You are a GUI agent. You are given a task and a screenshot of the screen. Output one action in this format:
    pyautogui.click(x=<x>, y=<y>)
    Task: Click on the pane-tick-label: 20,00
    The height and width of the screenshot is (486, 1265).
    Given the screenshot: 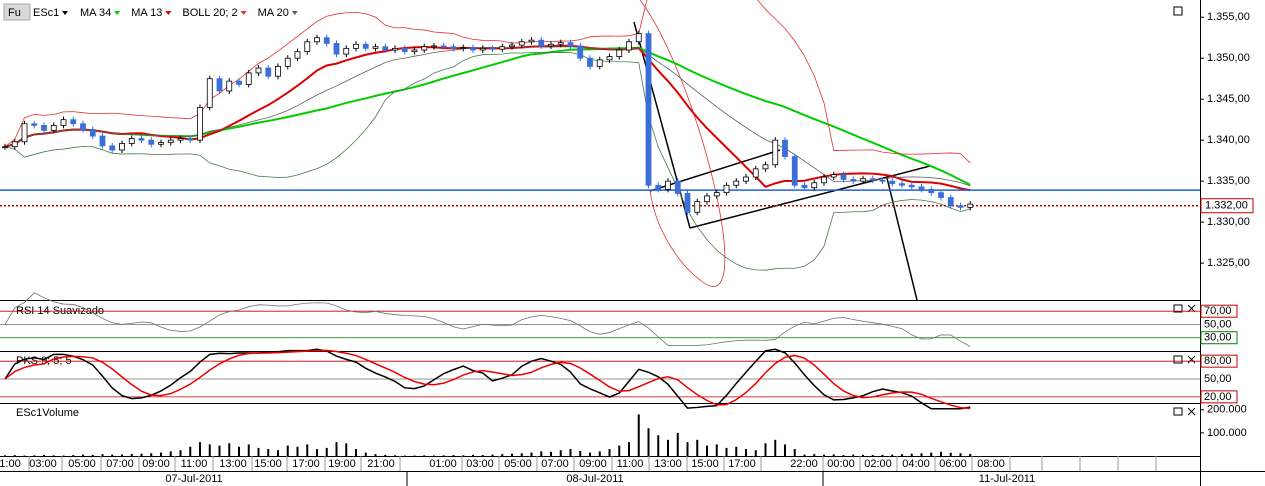 What is the action you would take?
    pyautogui.click(x=1218, y=397)
    